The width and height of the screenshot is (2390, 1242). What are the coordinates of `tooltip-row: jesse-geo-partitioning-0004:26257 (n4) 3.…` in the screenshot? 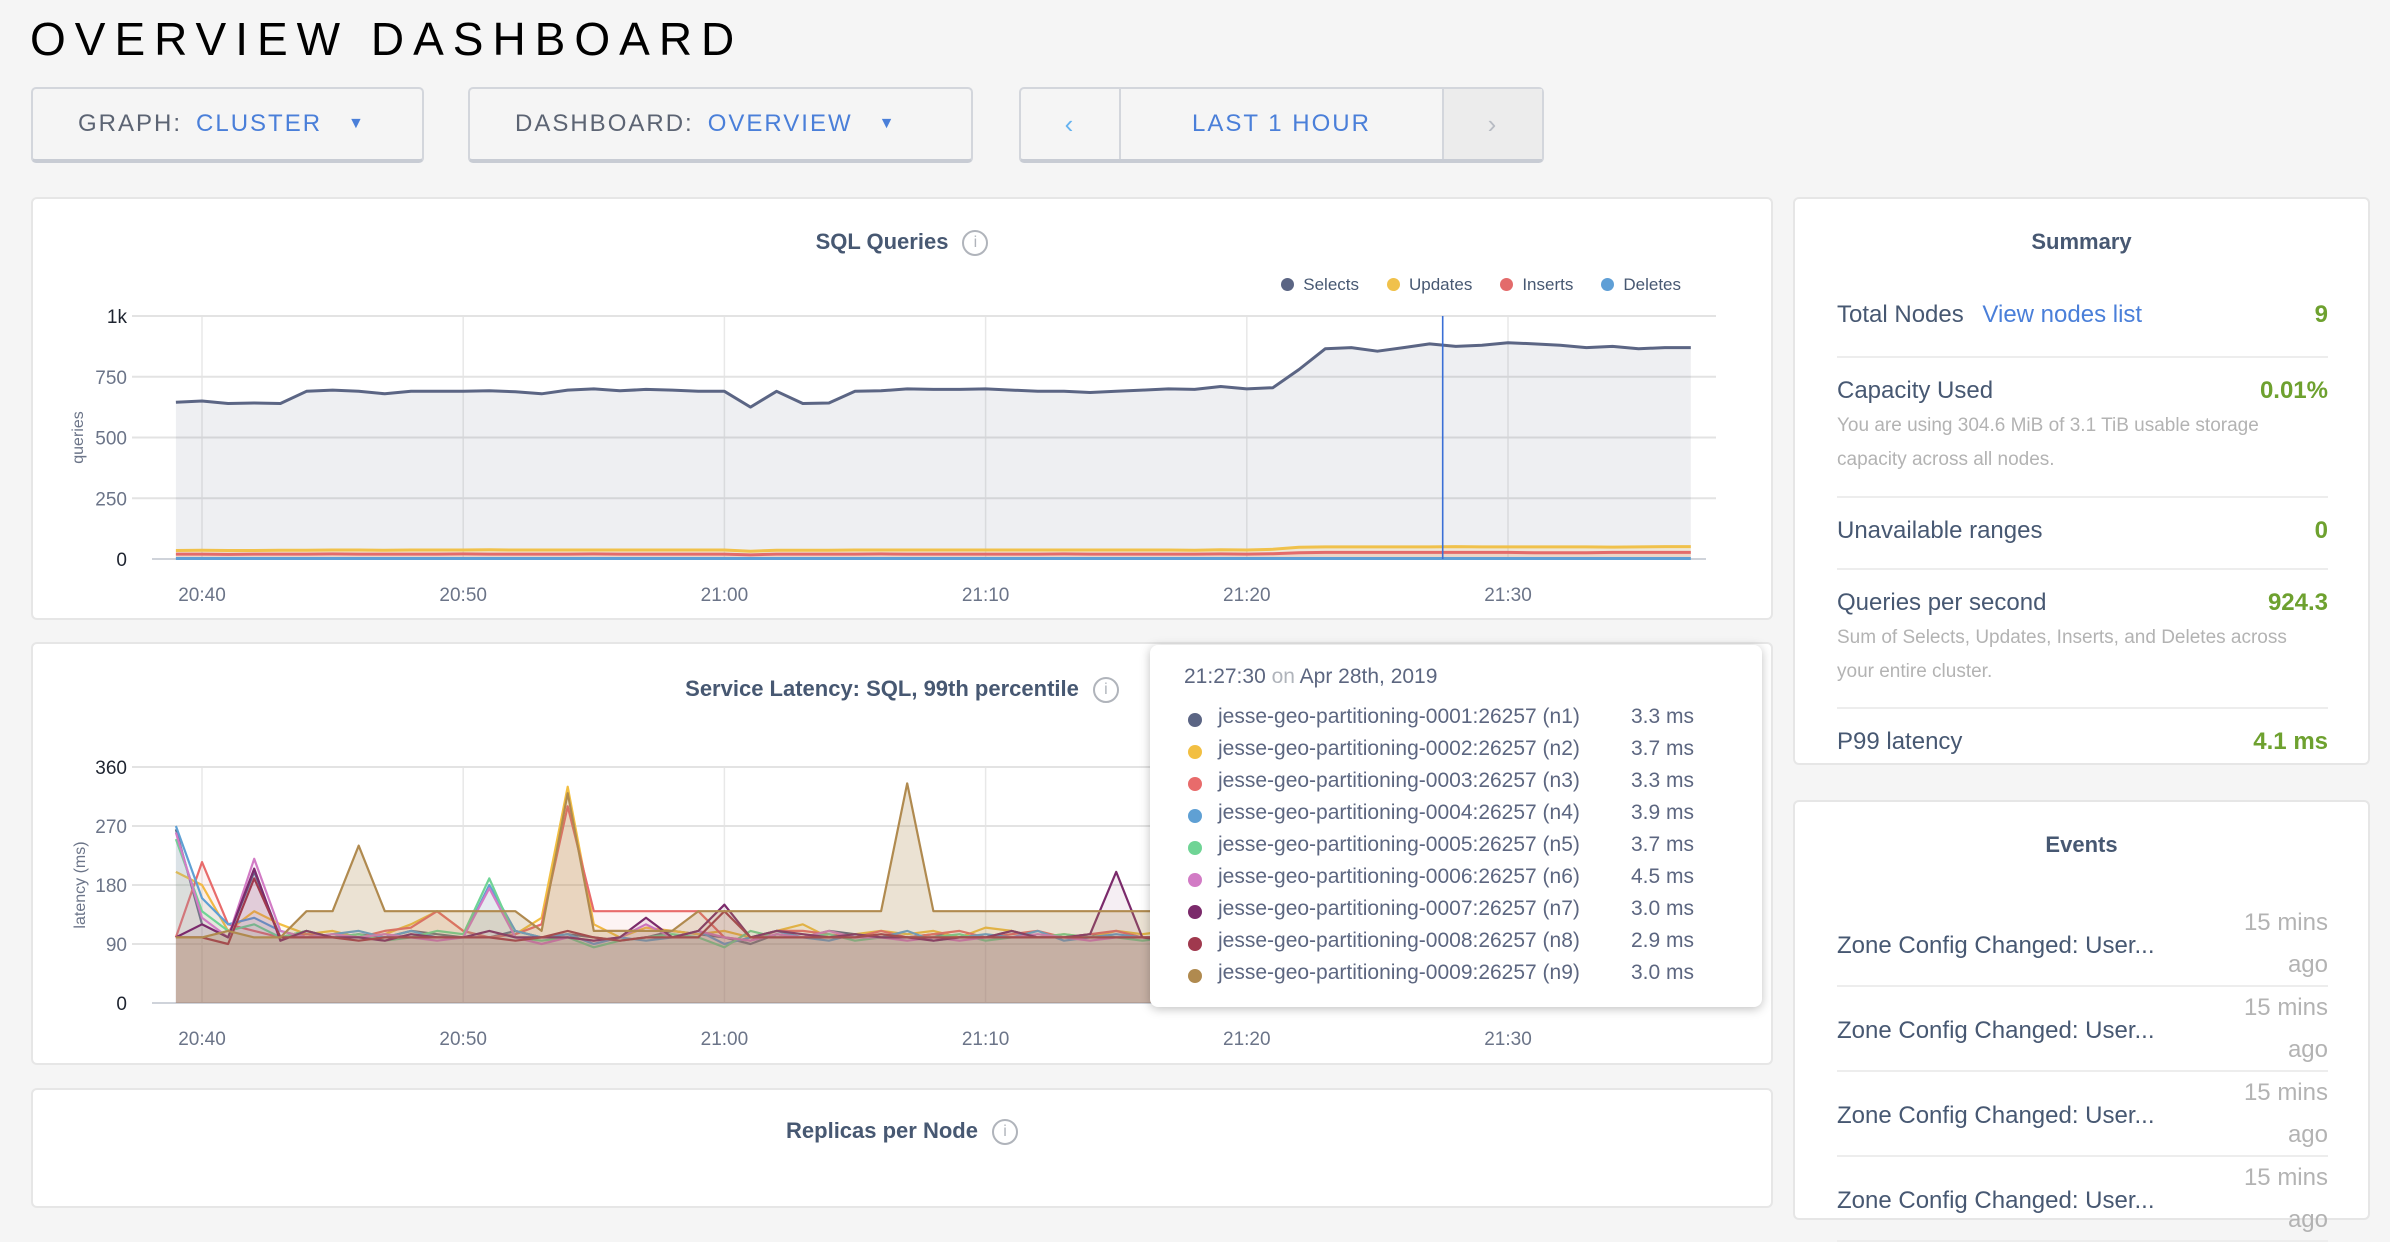 It's located at (1464, 817).